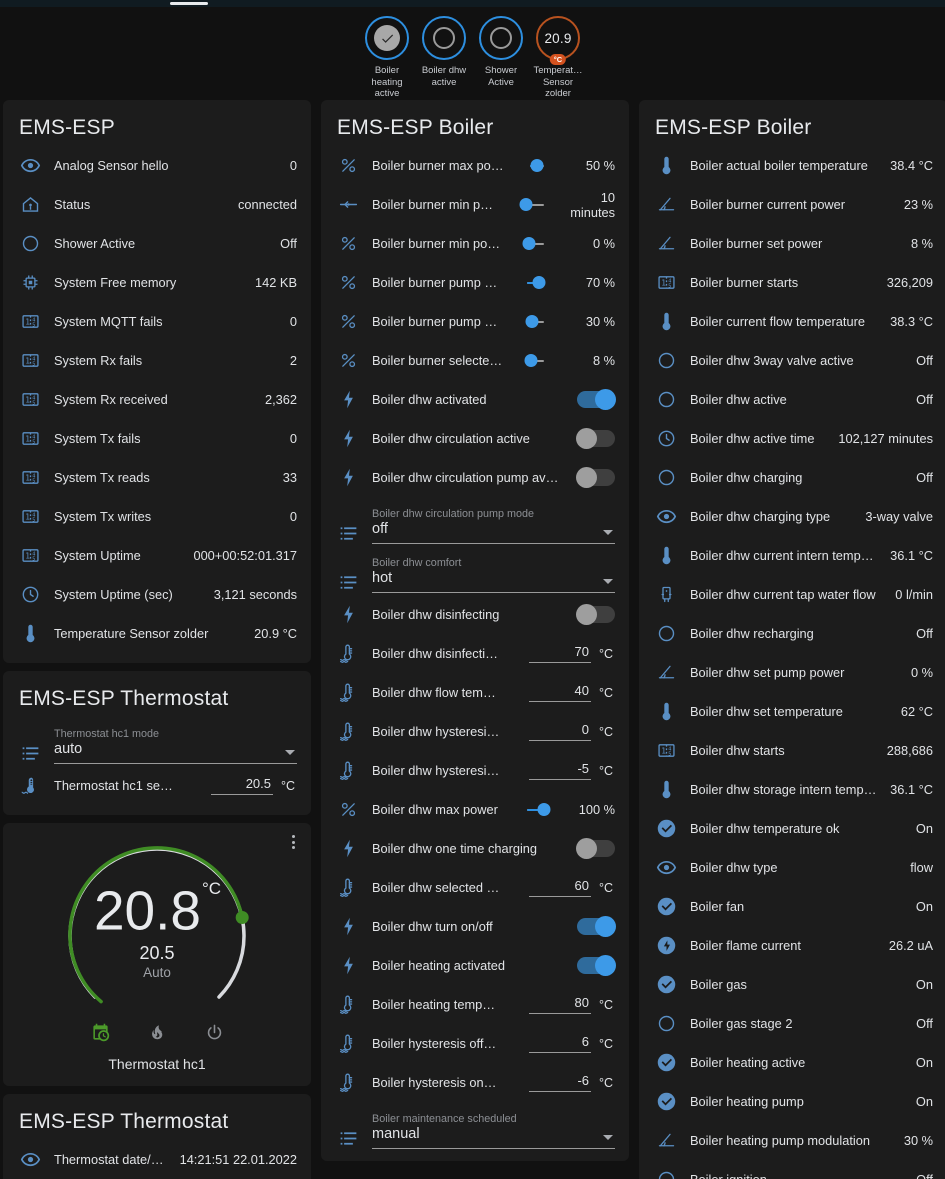 The width and height of the screenshot is (945, 1179). I want to click on entity-row: 1 4 5 Boiler burner starts 326,209, so click(792, 282).